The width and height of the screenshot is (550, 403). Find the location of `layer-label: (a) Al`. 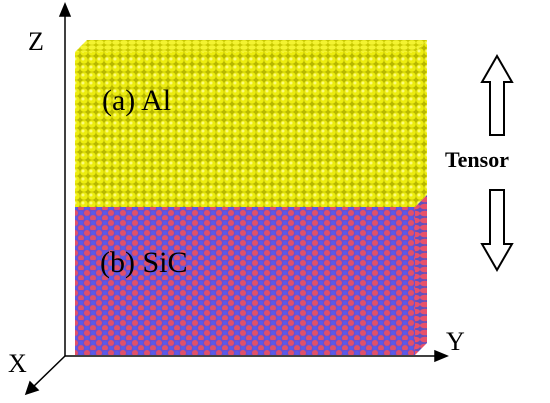

layer-label: (a) Al is located at coordinates (136, 100).